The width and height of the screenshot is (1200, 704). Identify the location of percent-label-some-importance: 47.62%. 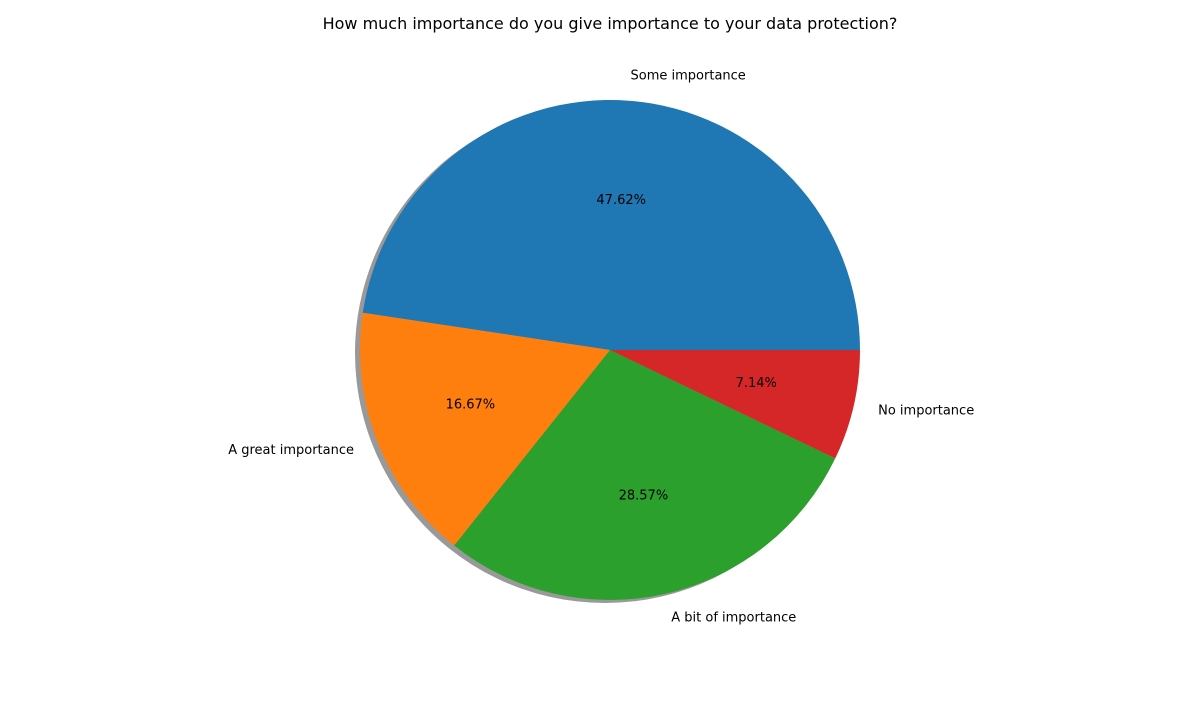
(621, 200).